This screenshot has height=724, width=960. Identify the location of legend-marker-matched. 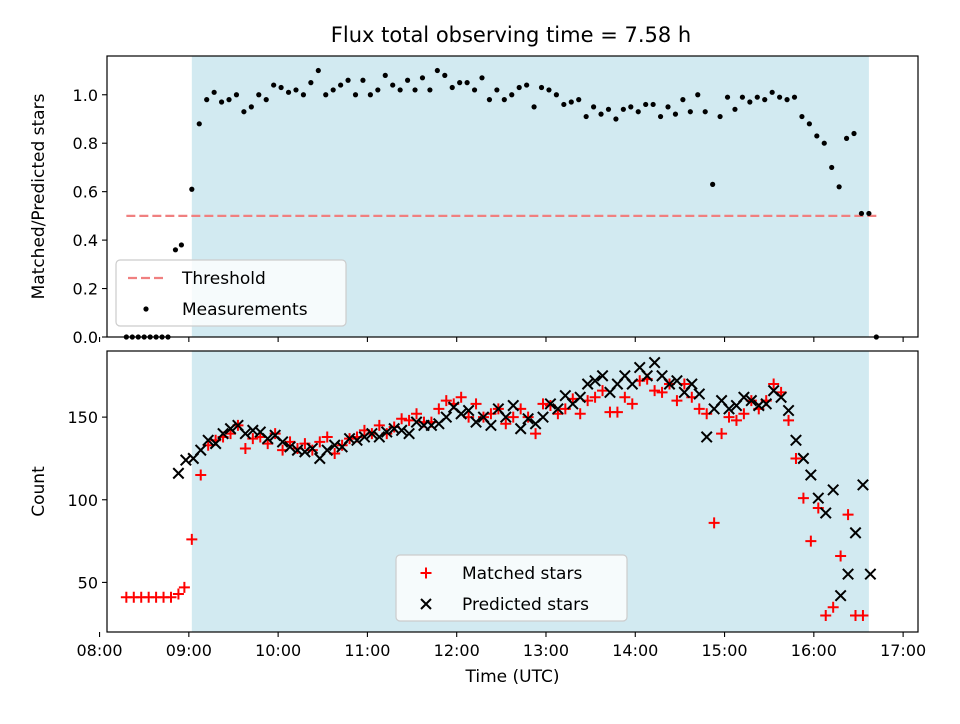
(426, 573).